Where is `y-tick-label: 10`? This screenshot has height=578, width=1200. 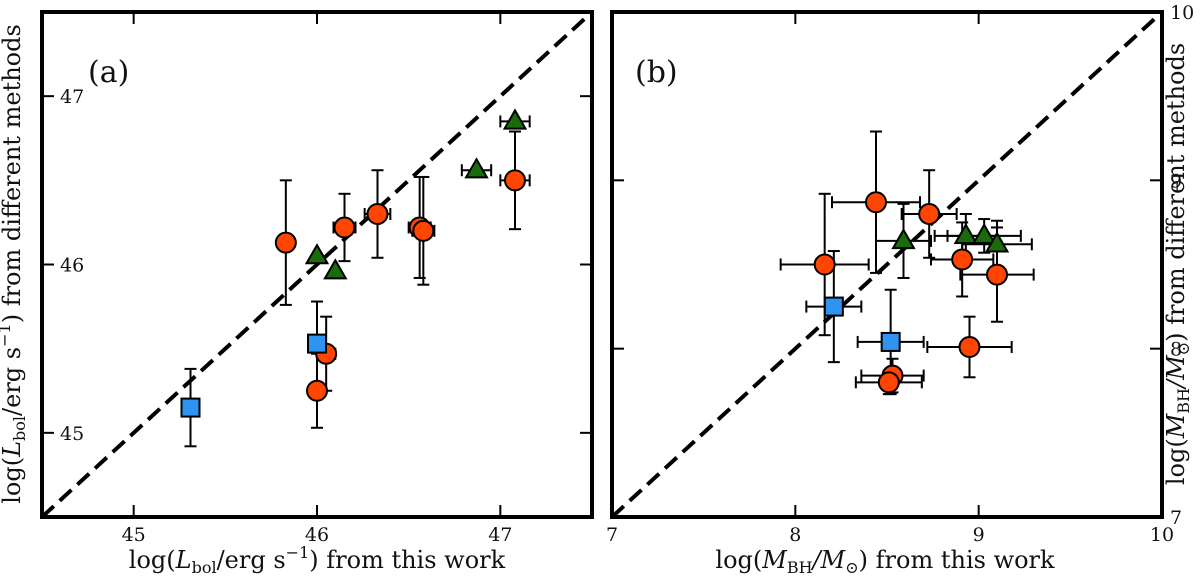 y-tick-label: 10 is located at coordinates (1182, 13).